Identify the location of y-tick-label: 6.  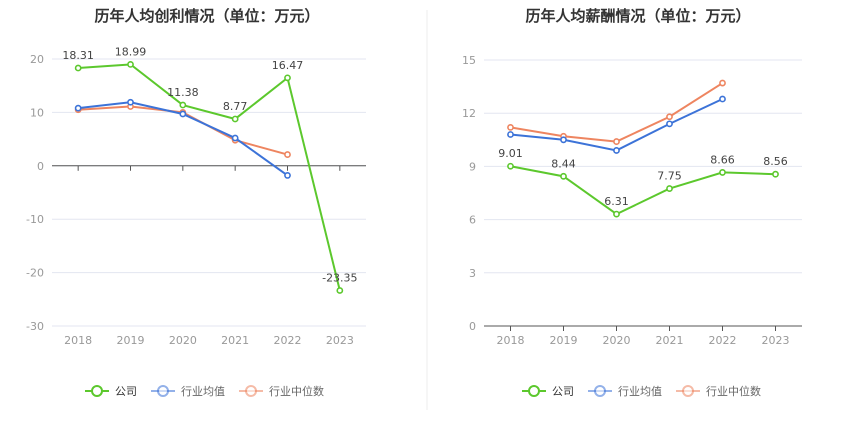
(472, 220).